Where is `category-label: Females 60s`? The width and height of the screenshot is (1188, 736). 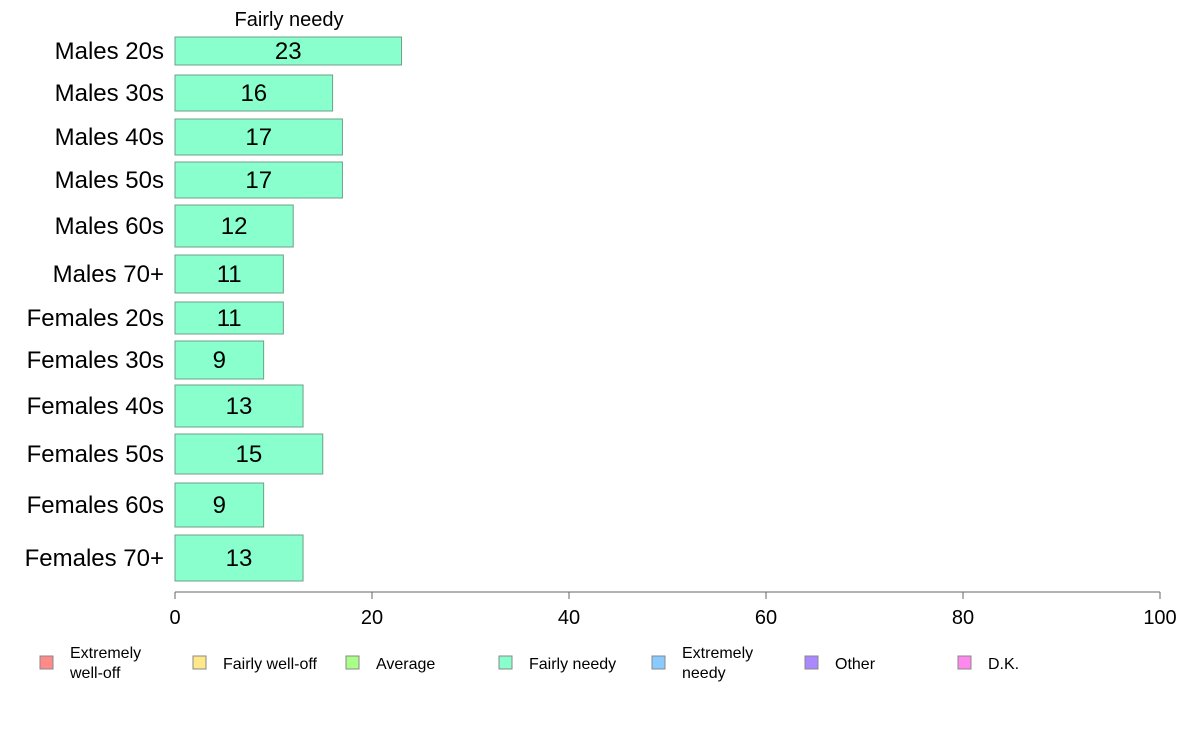
category-label: Females 60s is located at coordinates (95, 505).